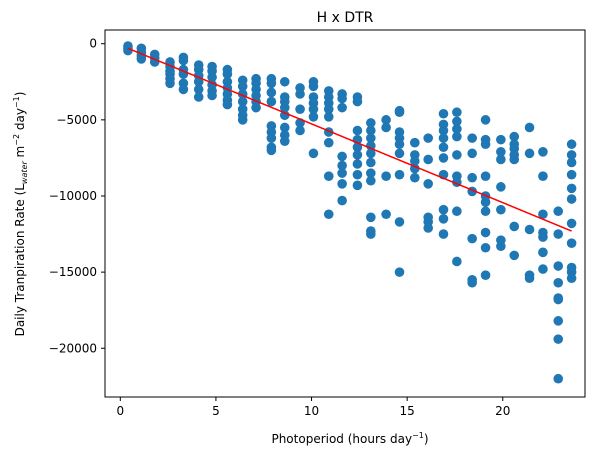  I want to click on chart-title: H x DTR, so click(345, 18).